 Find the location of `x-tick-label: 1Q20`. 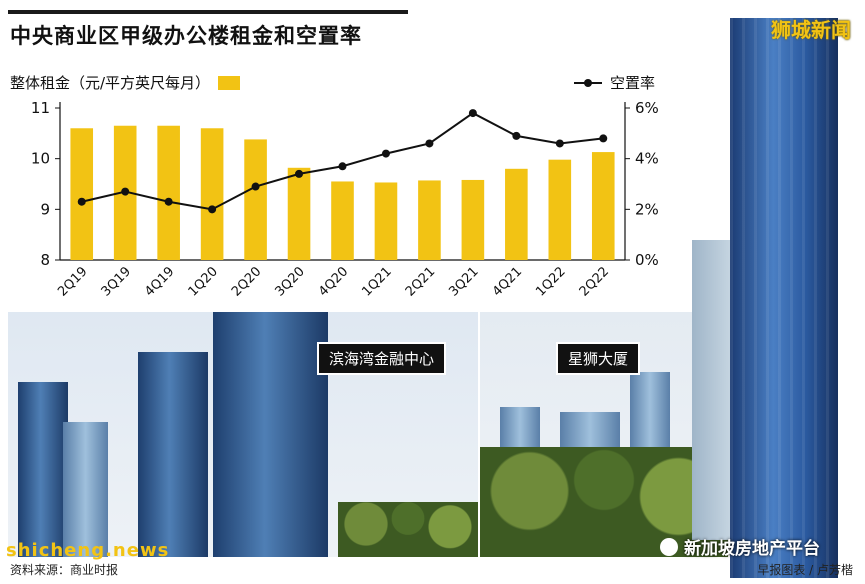

x-tick-label: 1Q20 is located at coordinates (203, 281).